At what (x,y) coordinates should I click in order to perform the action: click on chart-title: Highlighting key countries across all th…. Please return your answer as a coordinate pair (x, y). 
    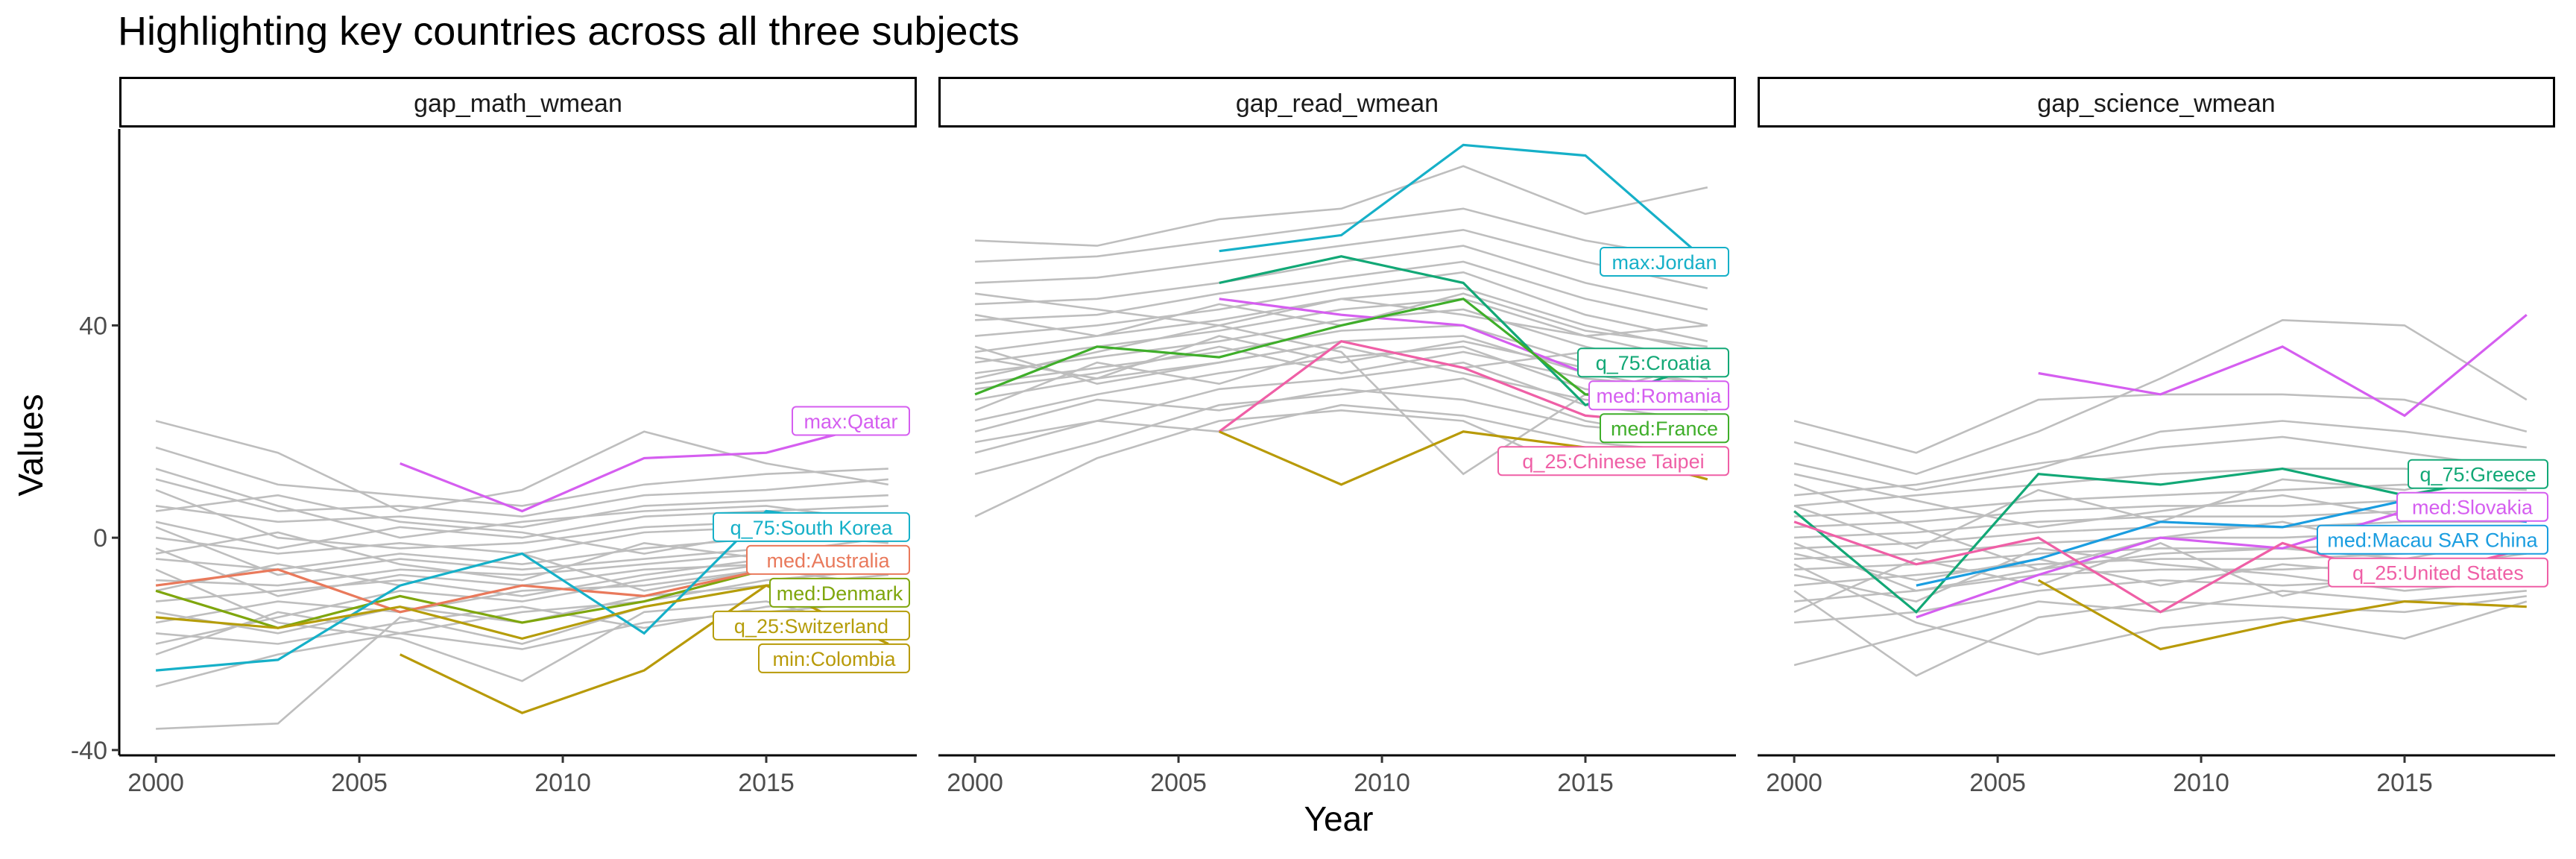
    Looking at the image, I should click on (569, 31).